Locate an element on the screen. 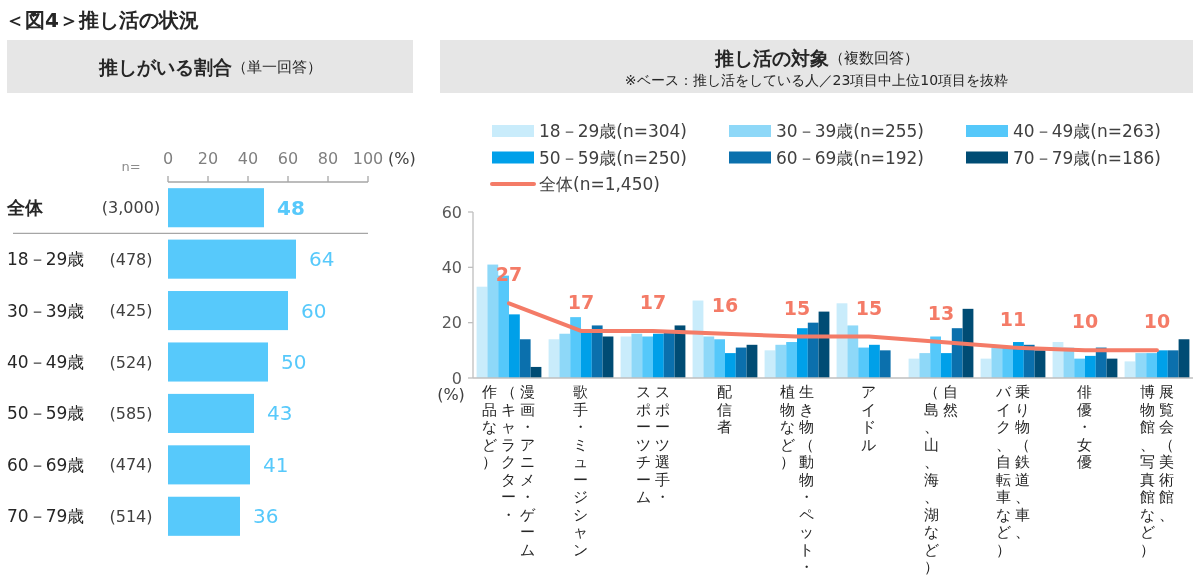  data-label: 48 is located at coordinates (291, 207).